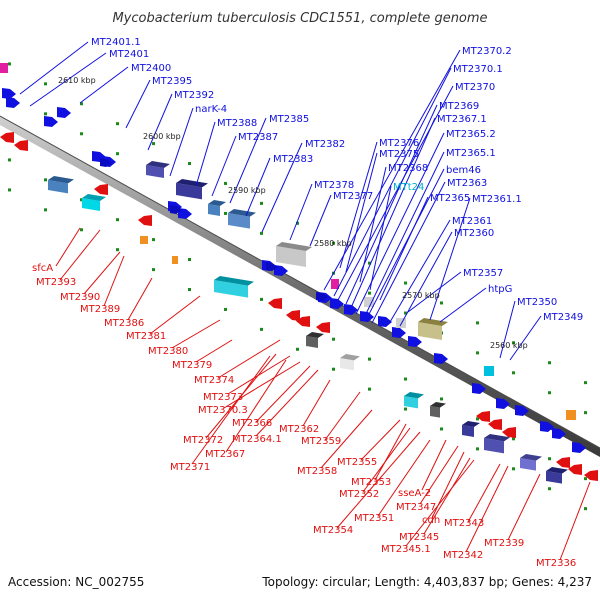 The height and width of the screenshot is (600, 600). What do you see at coordinates (4, 68) in the screenshot?
I see `misc-feature-marker` at bounding box center [4, 68].